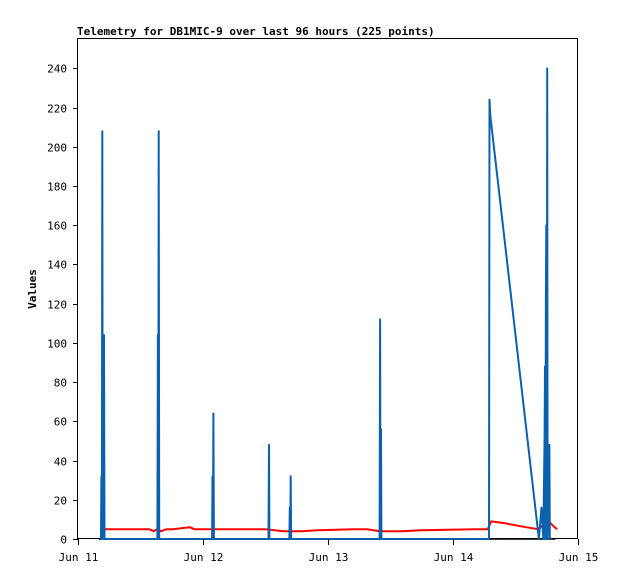 The height and width of the screenshot is (579, 618). Describe the element at coordinates (454, 557) in the screenshot. I see `x-tick-label-3: Jun 14` at that location.